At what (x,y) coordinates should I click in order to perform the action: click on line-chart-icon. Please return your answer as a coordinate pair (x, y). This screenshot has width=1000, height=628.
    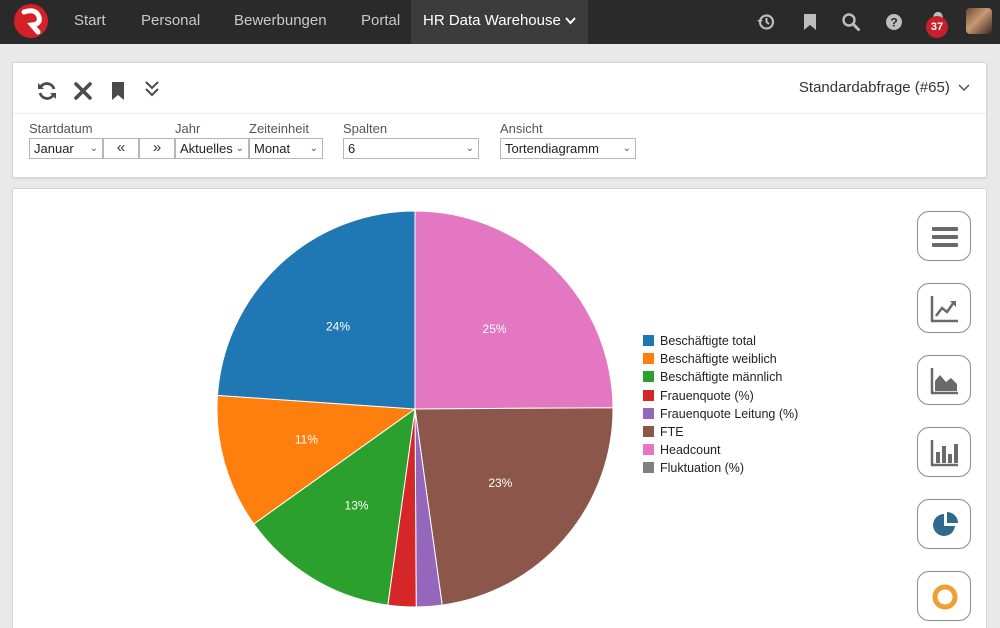
    Looking at the image, I should click on (944, 309).